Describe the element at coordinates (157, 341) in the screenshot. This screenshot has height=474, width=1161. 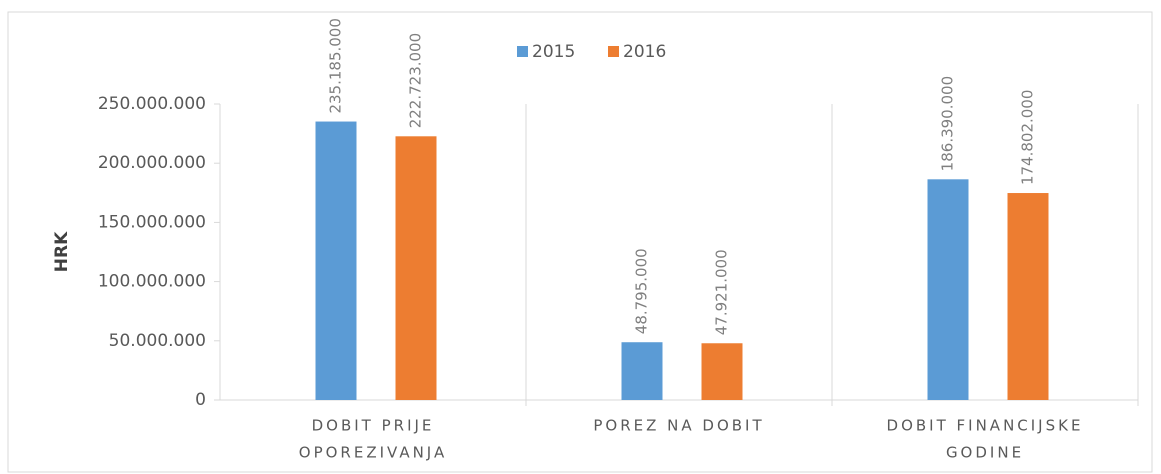
I see `y-tick-label: 50.000.000` at that location.